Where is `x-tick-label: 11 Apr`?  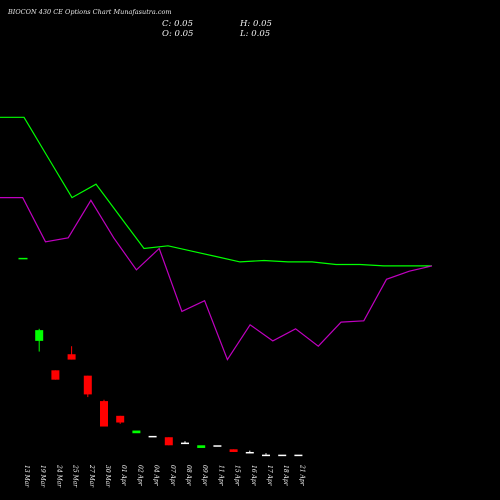
x-tick-label: 11 Apr is located at coordinates (220, 476).